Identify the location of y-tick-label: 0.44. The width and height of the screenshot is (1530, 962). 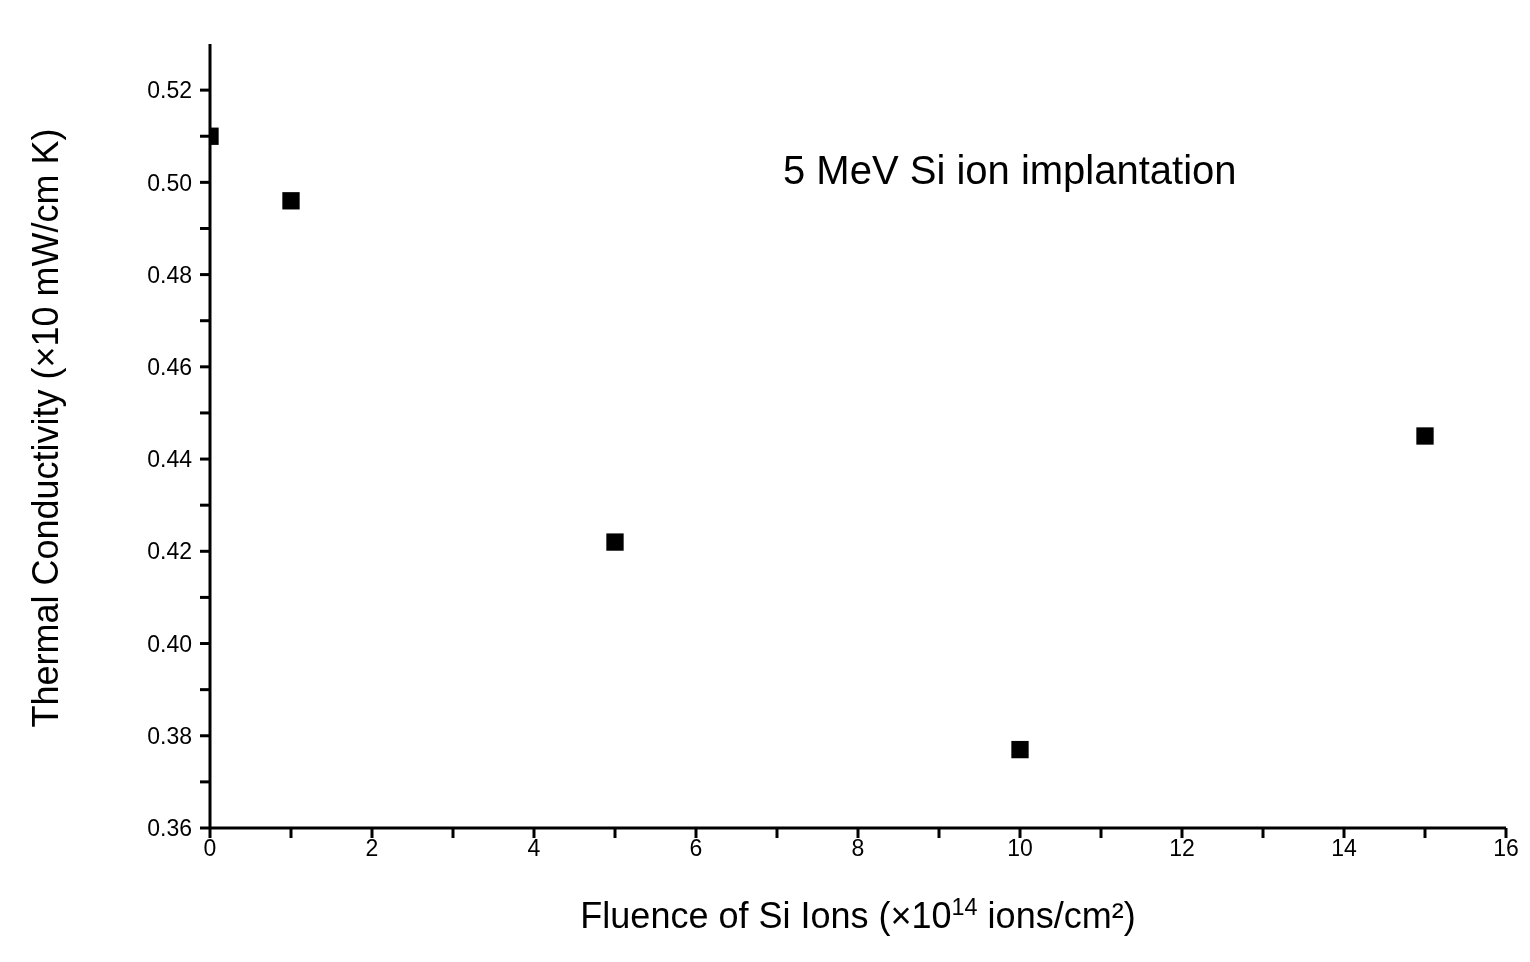
(170, 459).